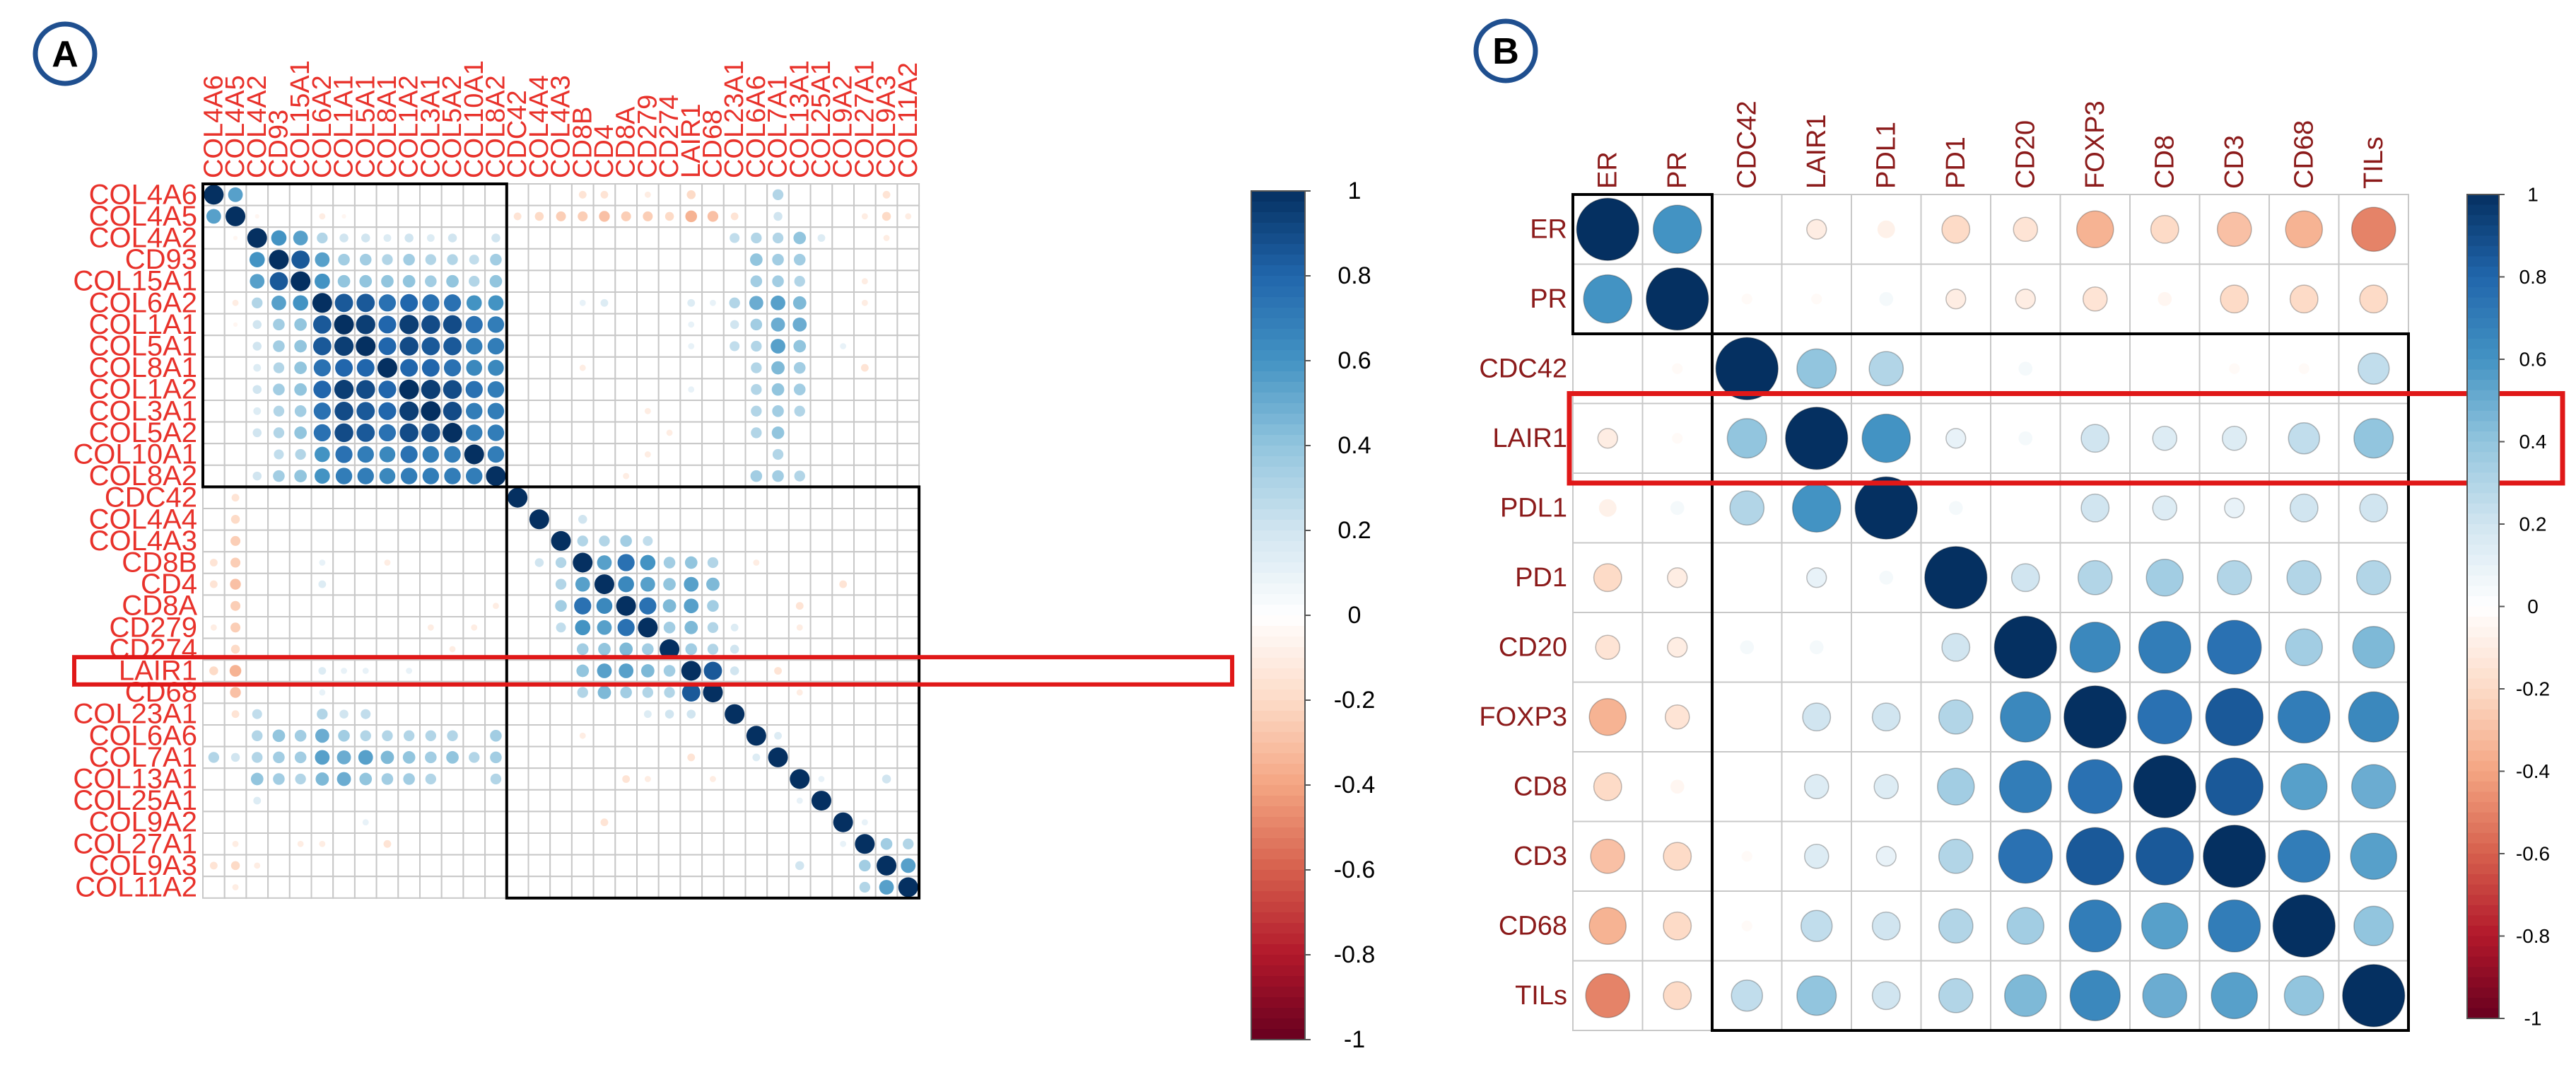 This screenshot has width=2576, height=1075. Describe the element at coordinates (908, 757) in the screenshot. I see `cell-col7a1-col11a2` at that location.